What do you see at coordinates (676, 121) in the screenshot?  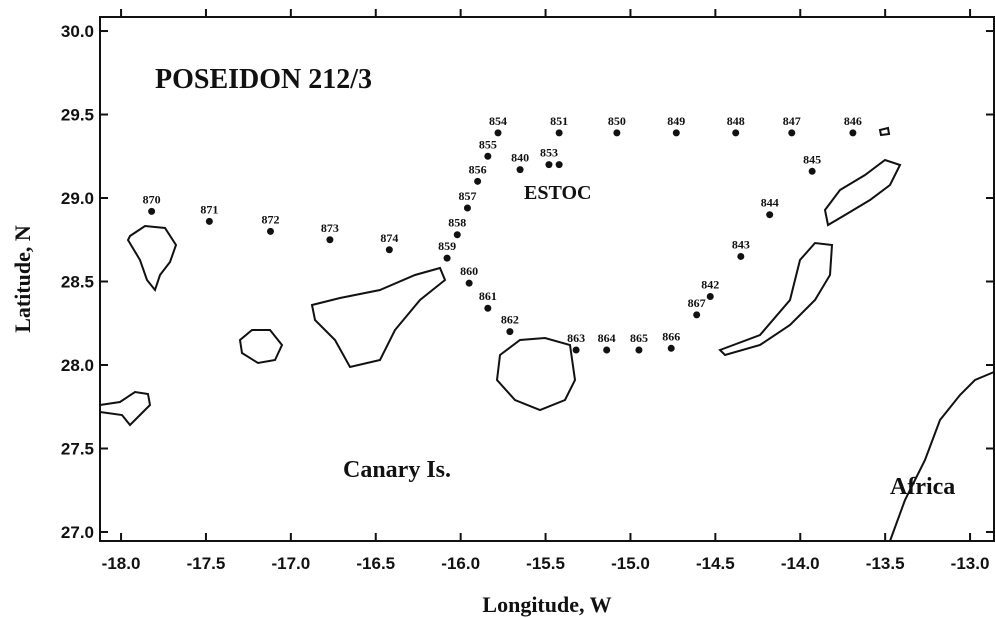 I see `station-label: 849` at bounding box center [676, 121].